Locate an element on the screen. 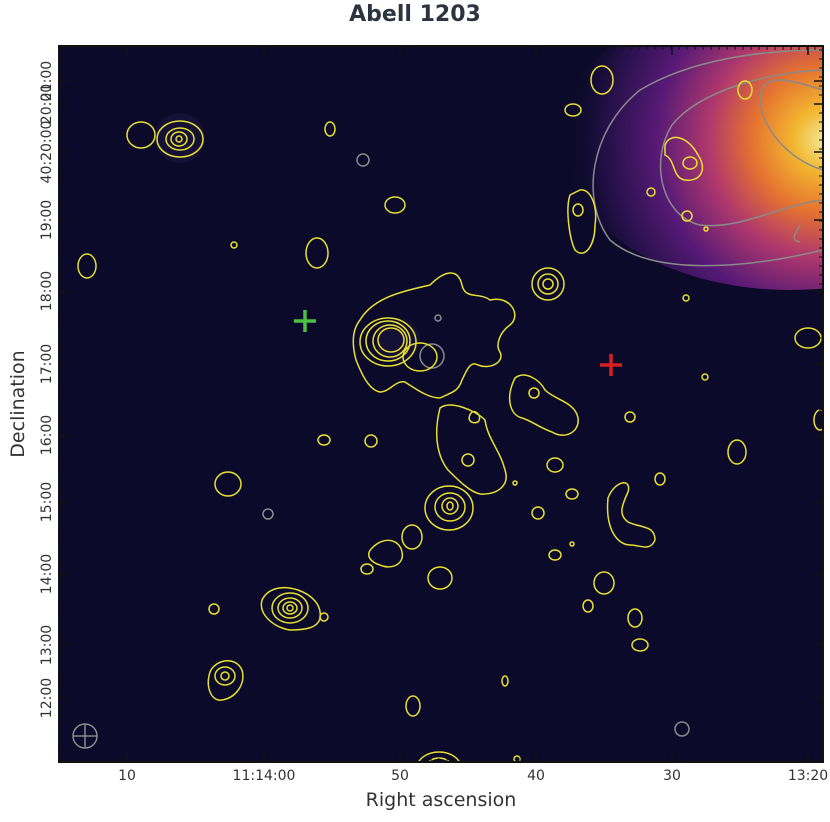 This screenshot has width=830, height=822. y-tick-label: 16:00 is located at coordinates (47, 435).